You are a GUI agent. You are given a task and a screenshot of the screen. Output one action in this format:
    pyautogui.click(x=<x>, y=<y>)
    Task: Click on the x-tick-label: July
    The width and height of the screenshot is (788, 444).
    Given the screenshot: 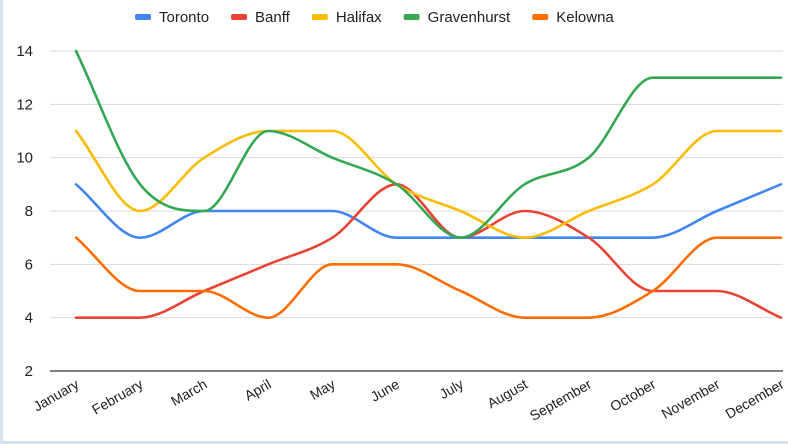 What is the action you would take?
    pyautogui.click(x=451, y=389)
    